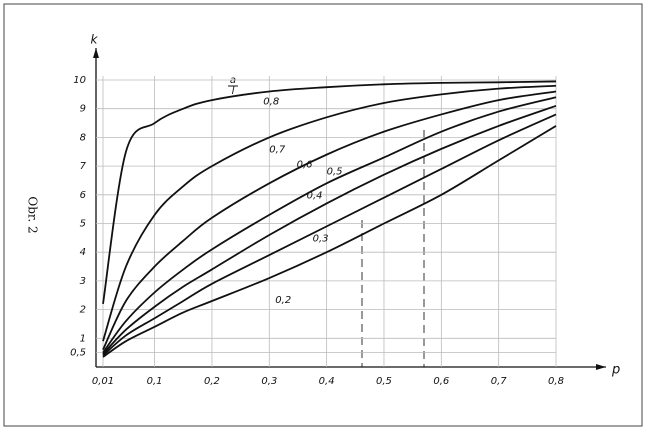 This screenshot has height=432, width=648. Describe the element at coordinates (78, 353) in the screenshot. I see `y-tick-label: 0,5` at that location.